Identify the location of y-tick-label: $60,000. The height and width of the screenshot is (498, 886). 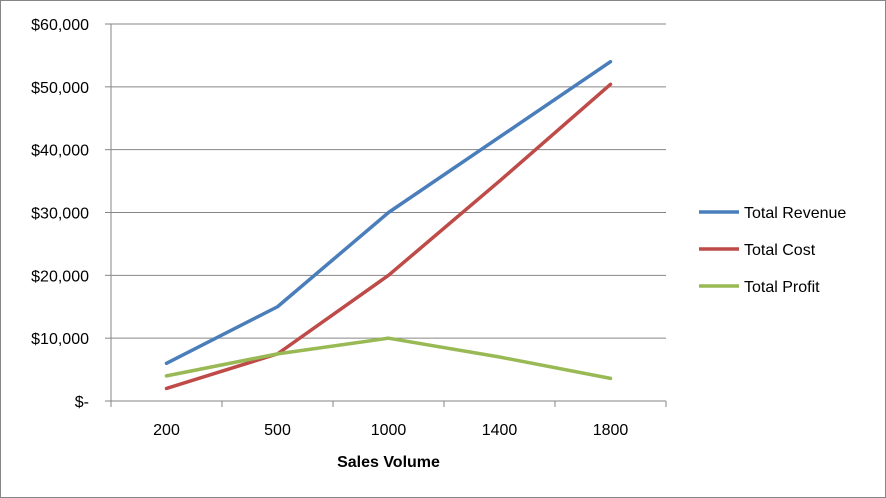
(60, 25).